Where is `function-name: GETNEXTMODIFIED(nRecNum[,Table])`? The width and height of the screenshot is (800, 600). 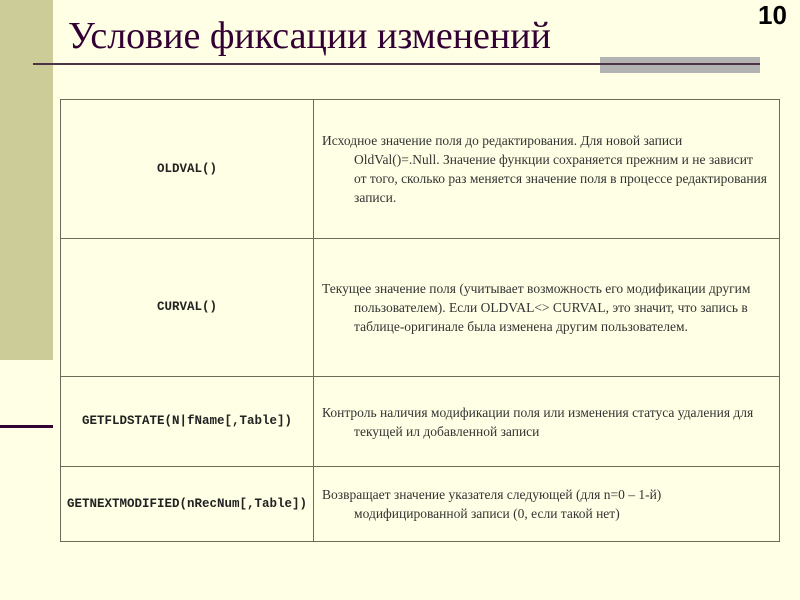 function-name: GETNEXTMODIFIED(nRecNum[,Table]) is located at coordinates (187, 504).